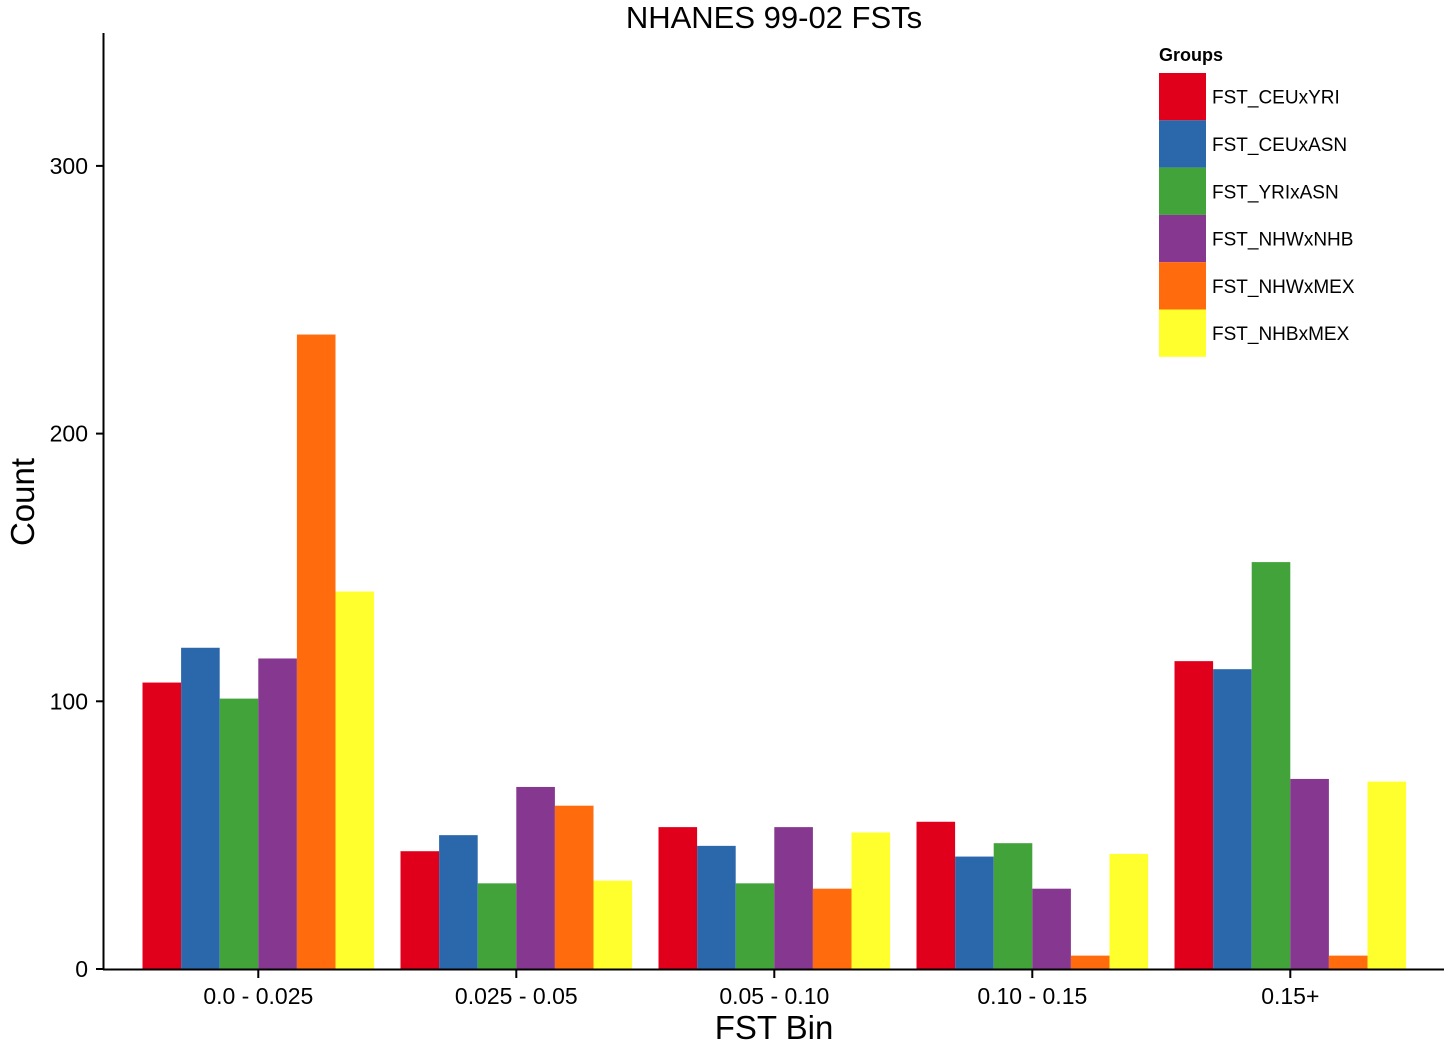 This screenshot has width=1450, height=1048. I want to click on legend-key-FST_NHBxMEX, so click(1182, 333).